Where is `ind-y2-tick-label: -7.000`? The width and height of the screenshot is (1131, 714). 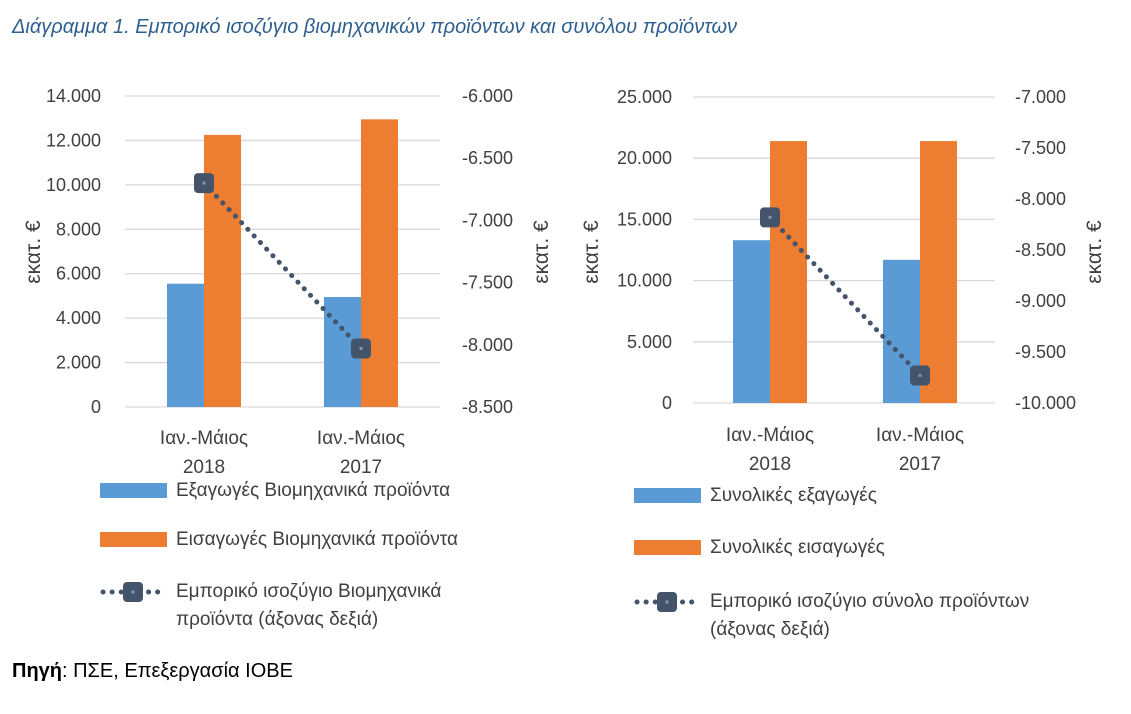 ind-y2-tick-label: -7.000 is located at coordinates (487, 220).